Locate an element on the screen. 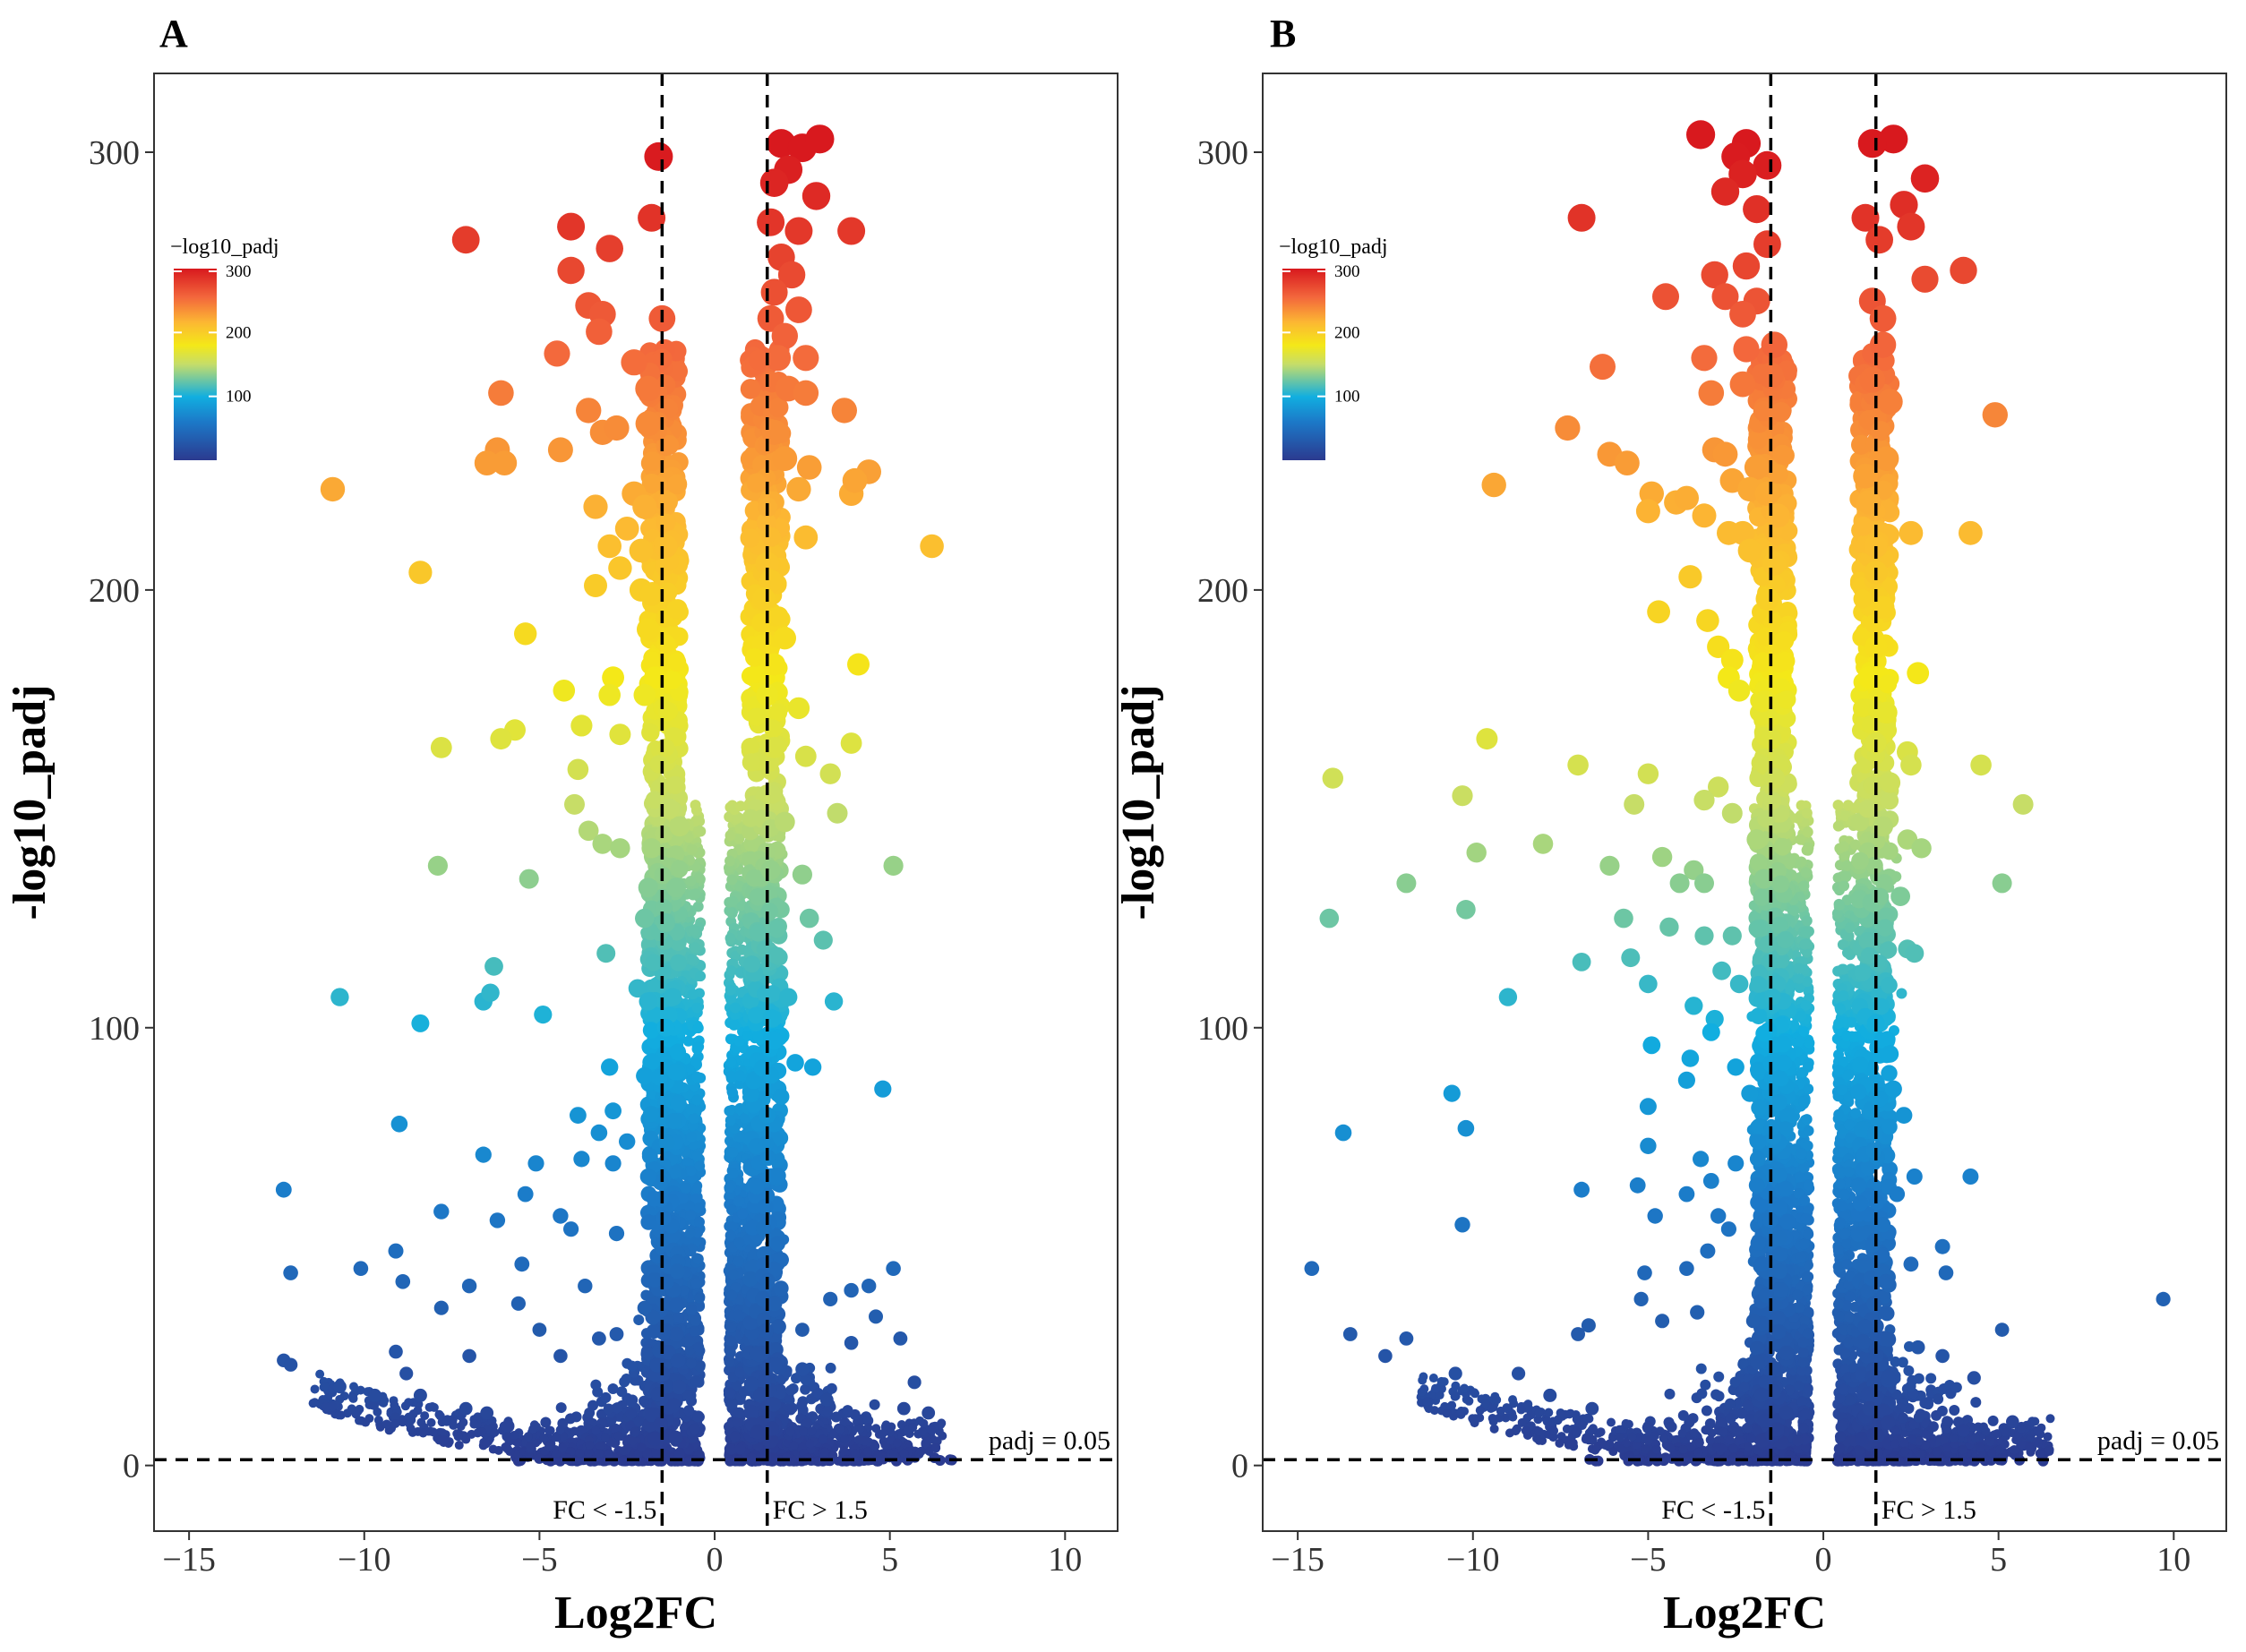  legend-title: −log10_padj is located at coordinates (224, 247).